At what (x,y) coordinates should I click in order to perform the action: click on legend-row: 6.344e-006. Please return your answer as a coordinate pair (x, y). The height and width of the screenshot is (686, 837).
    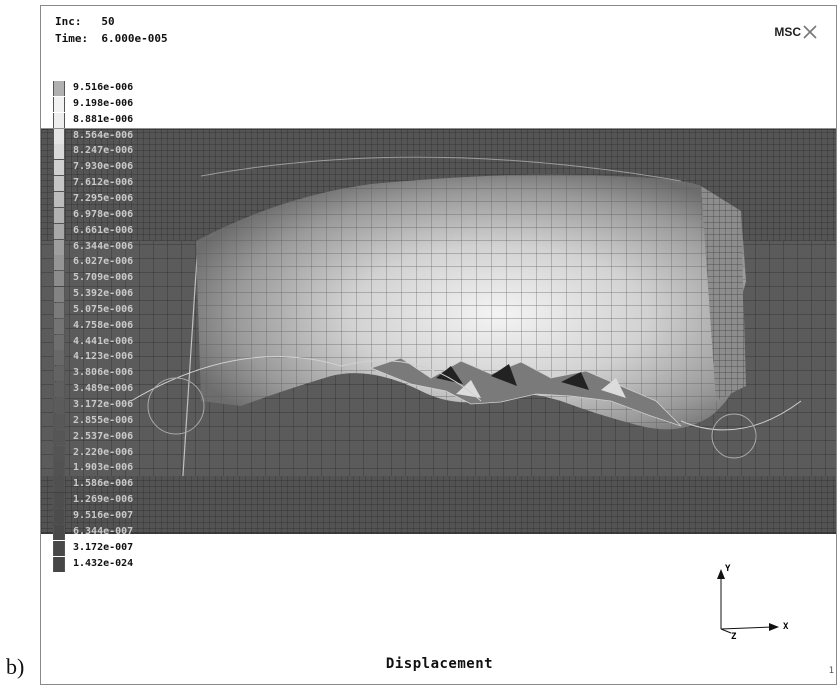
    Looking at the image, I should click on (123, 247).